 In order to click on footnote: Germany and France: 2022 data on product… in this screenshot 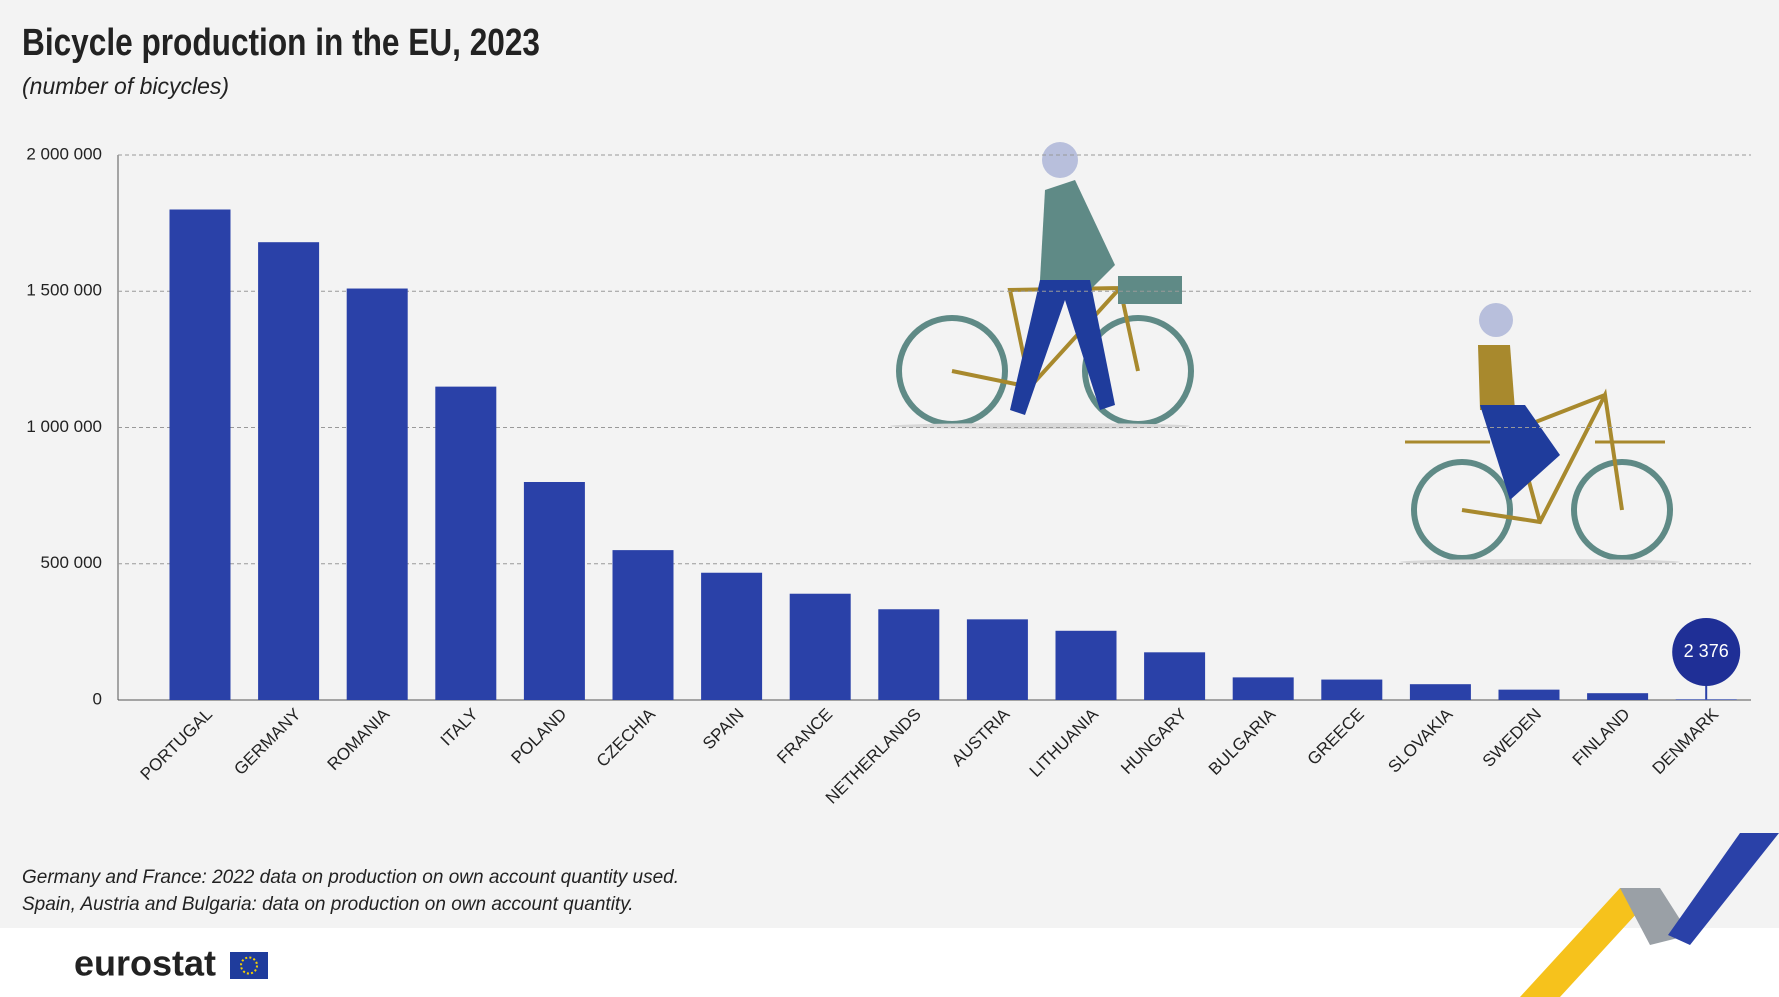, I will do `click(350, 877)`.